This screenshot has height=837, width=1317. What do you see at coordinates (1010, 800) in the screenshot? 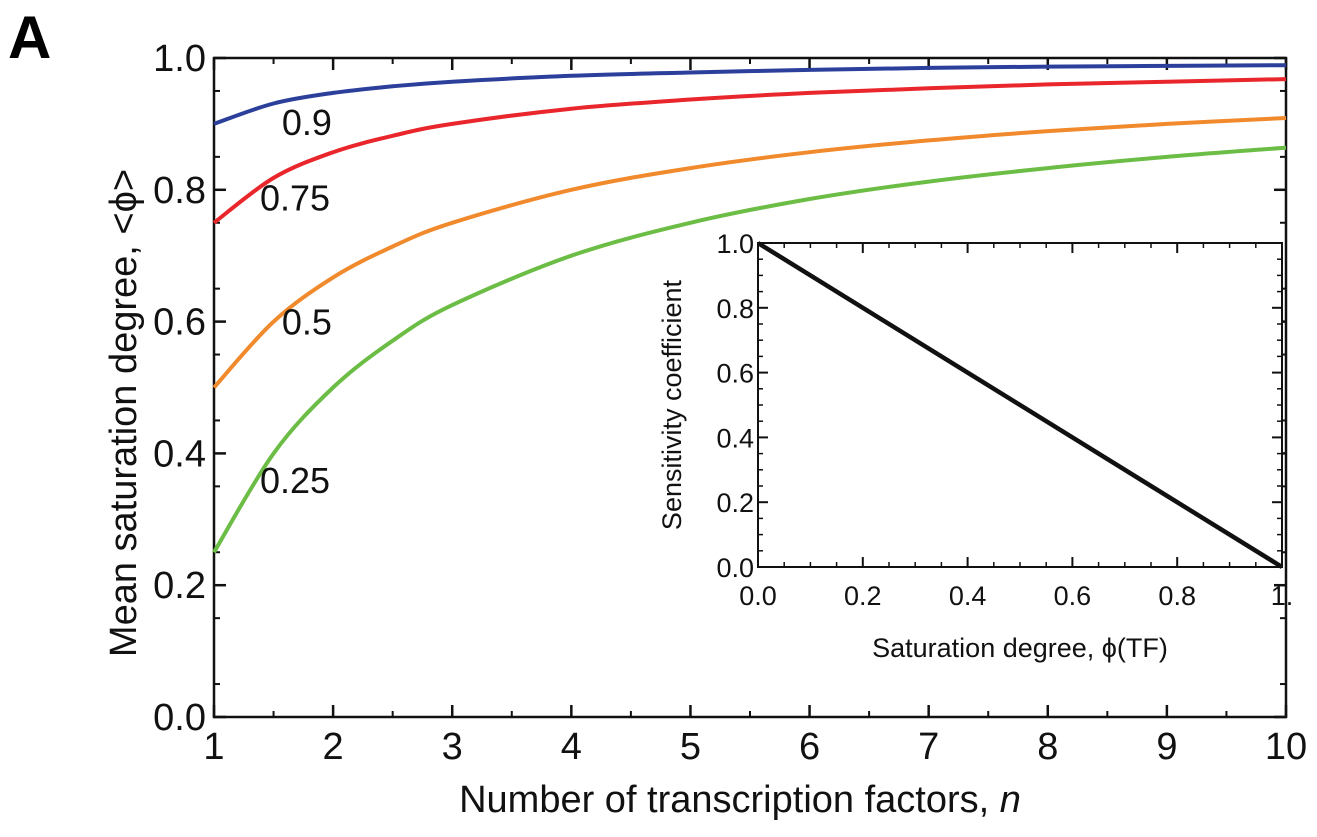
I see `x-axis-title-italic: n` at bounding box center [1010, 800].